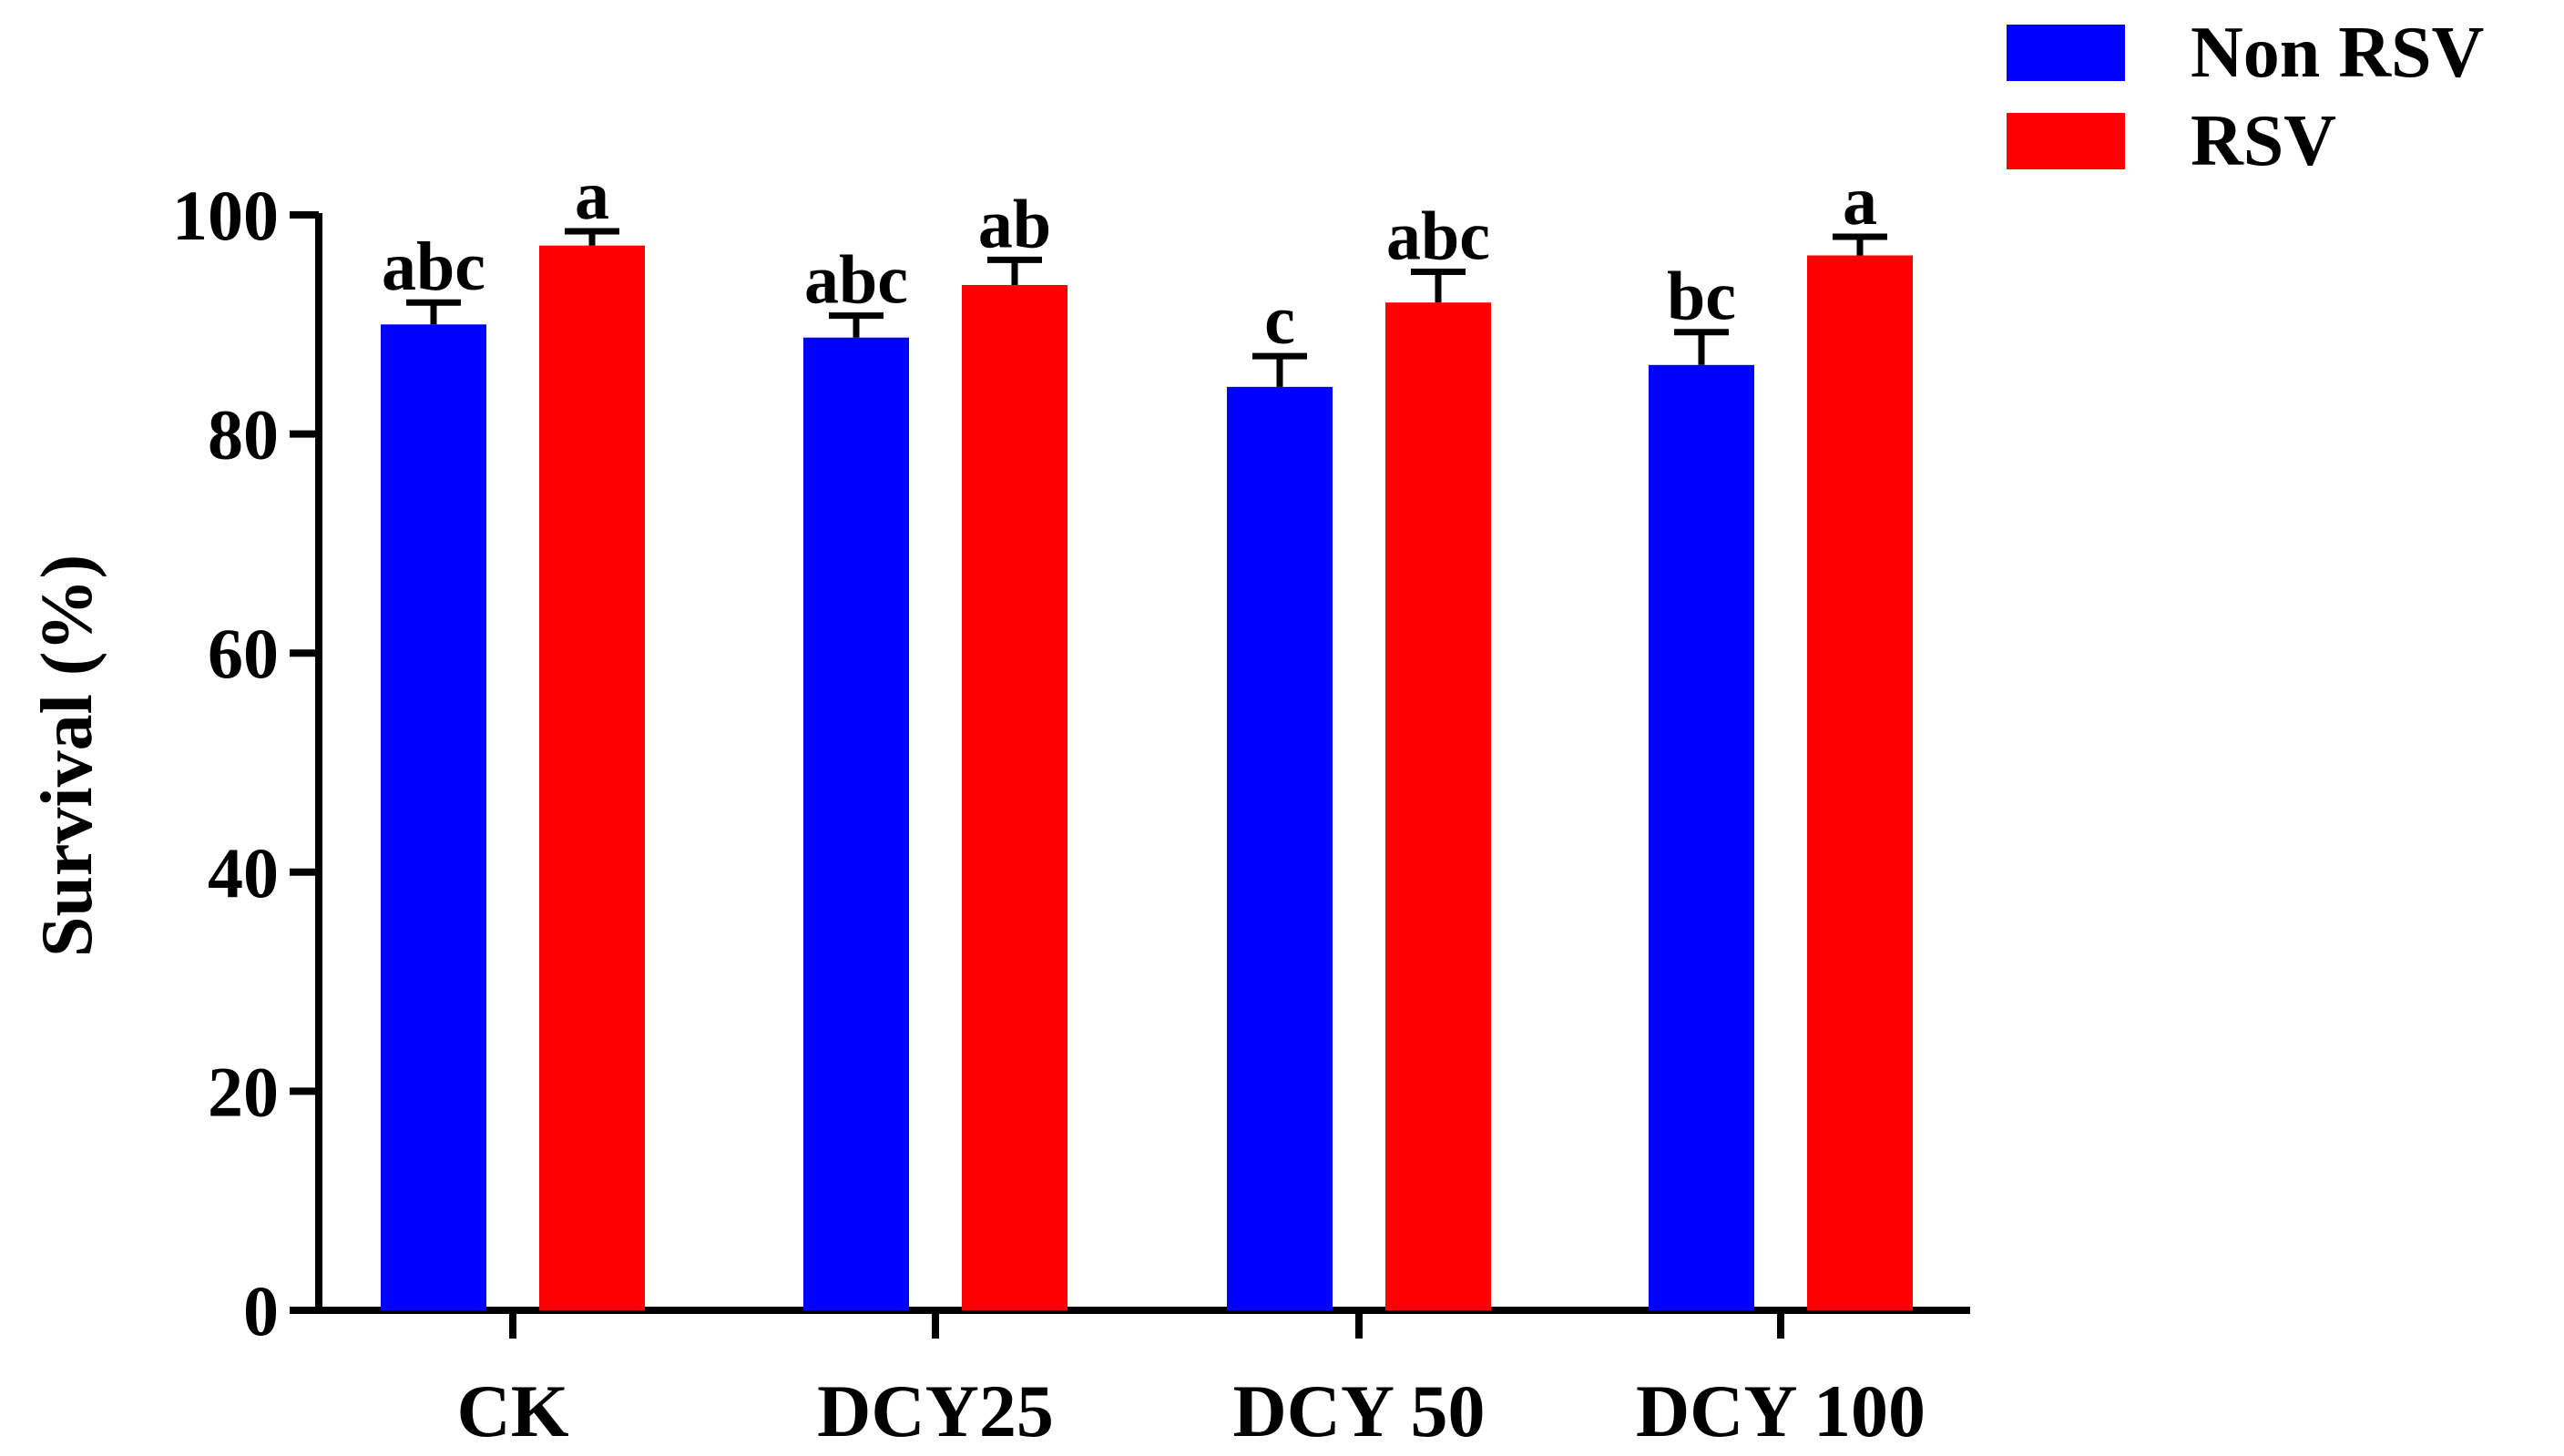 The height and width of the screenshot is (1456, 2564). Describe the element at coordinates (67, 756) in the screenshot. I see `y-axis-title: Survival (%)` at that location.